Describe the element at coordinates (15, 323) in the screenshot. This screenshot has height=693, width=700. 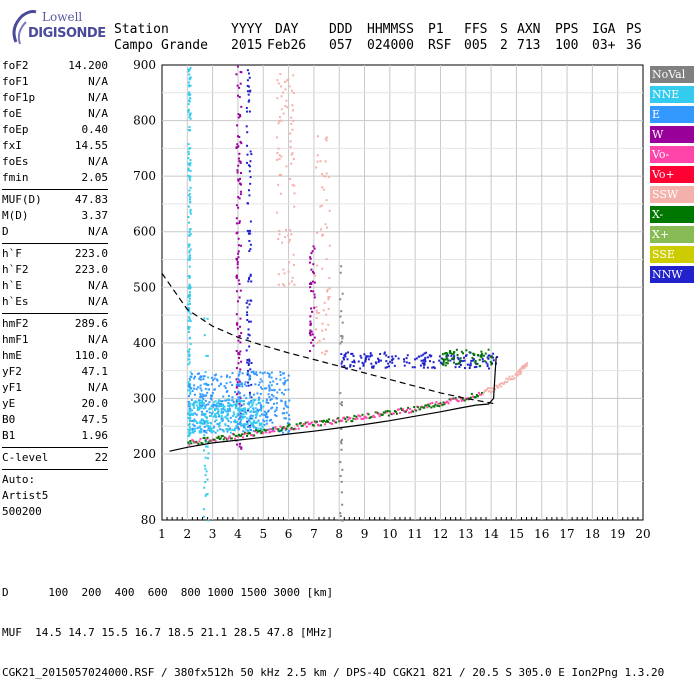
I see `param-label: hmF2` at that location.